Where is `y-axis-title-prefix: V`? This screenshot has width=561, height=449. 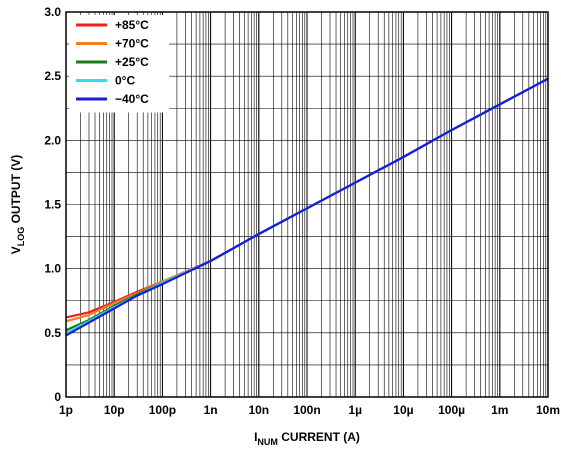 y-axis-title-prefix: V is located at coordinates (16, 250).